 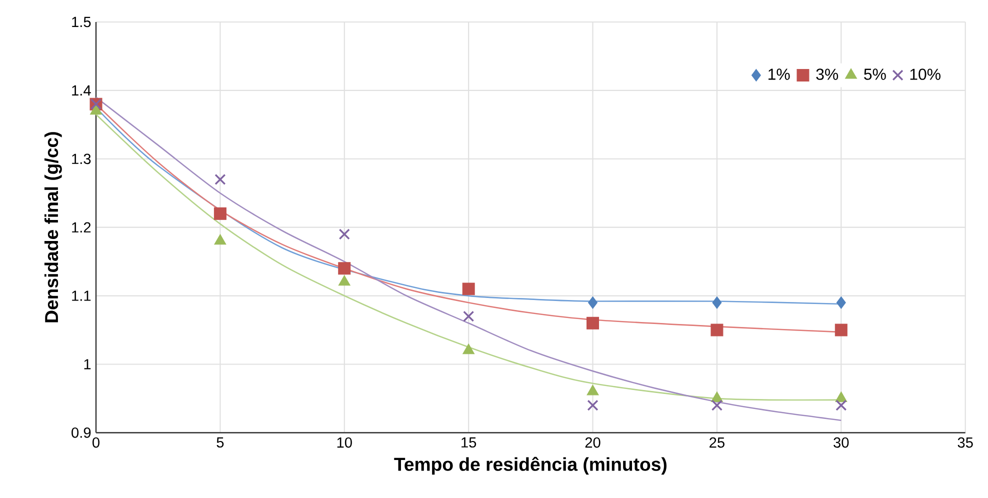 What do you see at coordinates (81, 22) in the screenshot?
I see `y-tick-label: 1.5` at bounding box center [81, 22].